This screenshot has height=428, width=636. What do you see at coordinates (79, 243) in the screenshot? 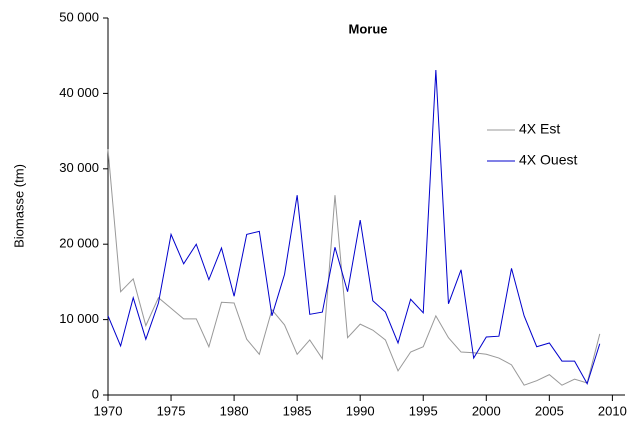
I see `y-tick-label: 20 000` at bounding box center [79, 243].